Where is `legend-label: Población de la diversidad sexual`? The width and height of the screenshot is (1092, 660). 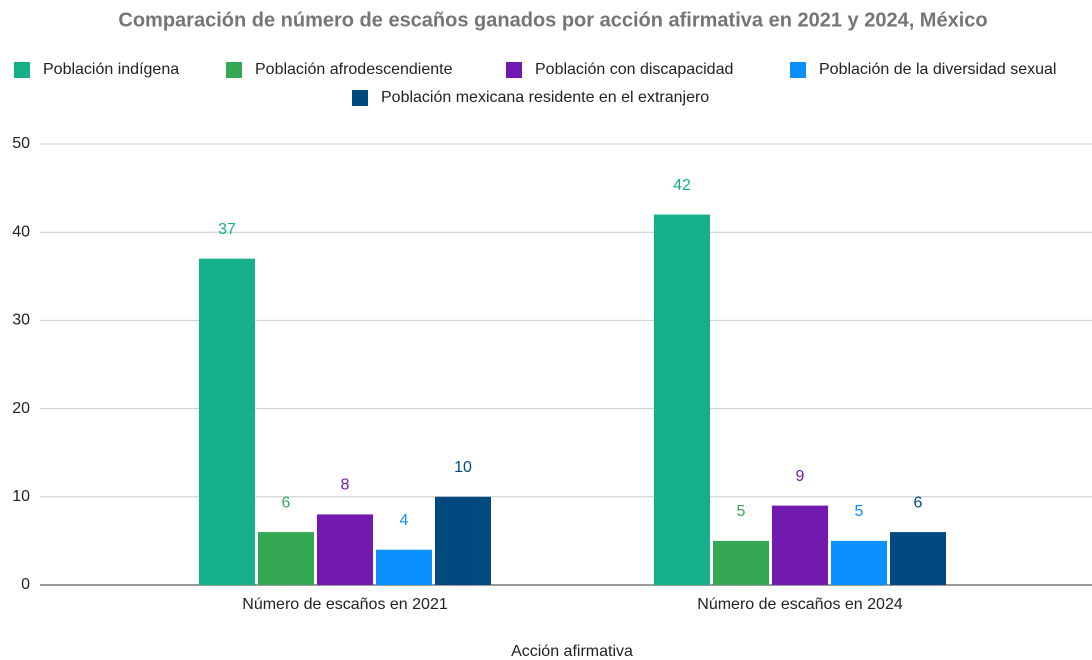 legend-label: Población de la diversidad sexual is located at coordinates (937, 69).